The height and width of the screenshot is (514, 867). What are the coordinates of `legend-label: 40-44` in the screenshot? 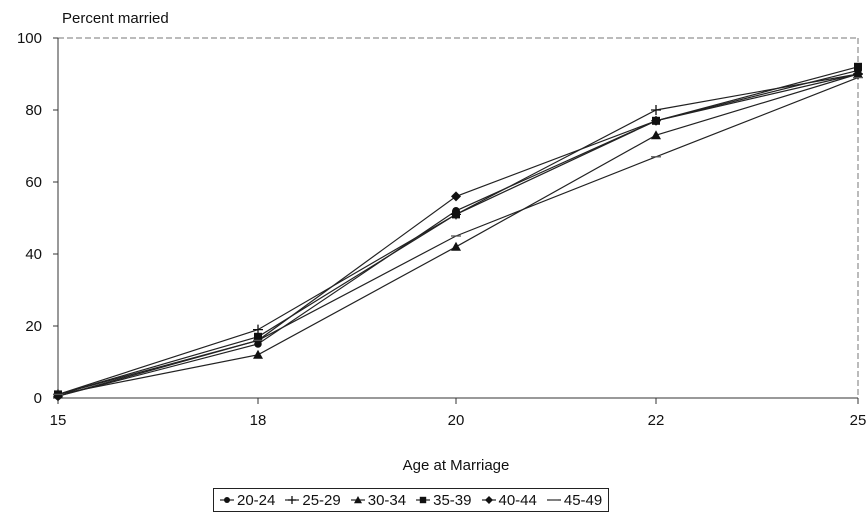 It's located at (517, 500).